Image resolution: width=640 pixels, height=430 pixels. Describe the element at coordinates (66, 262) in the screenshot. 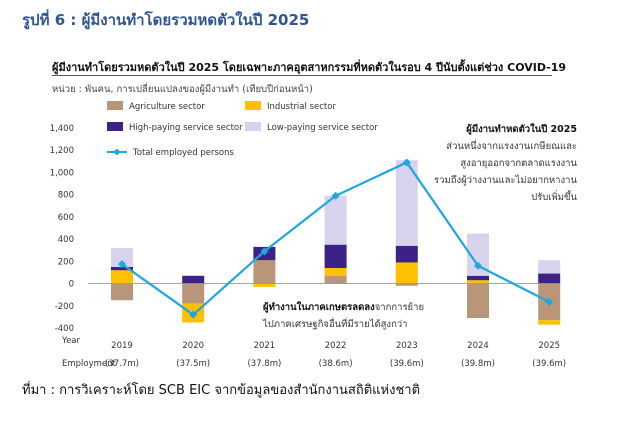

I see `y-tick-label: 200` at that location.